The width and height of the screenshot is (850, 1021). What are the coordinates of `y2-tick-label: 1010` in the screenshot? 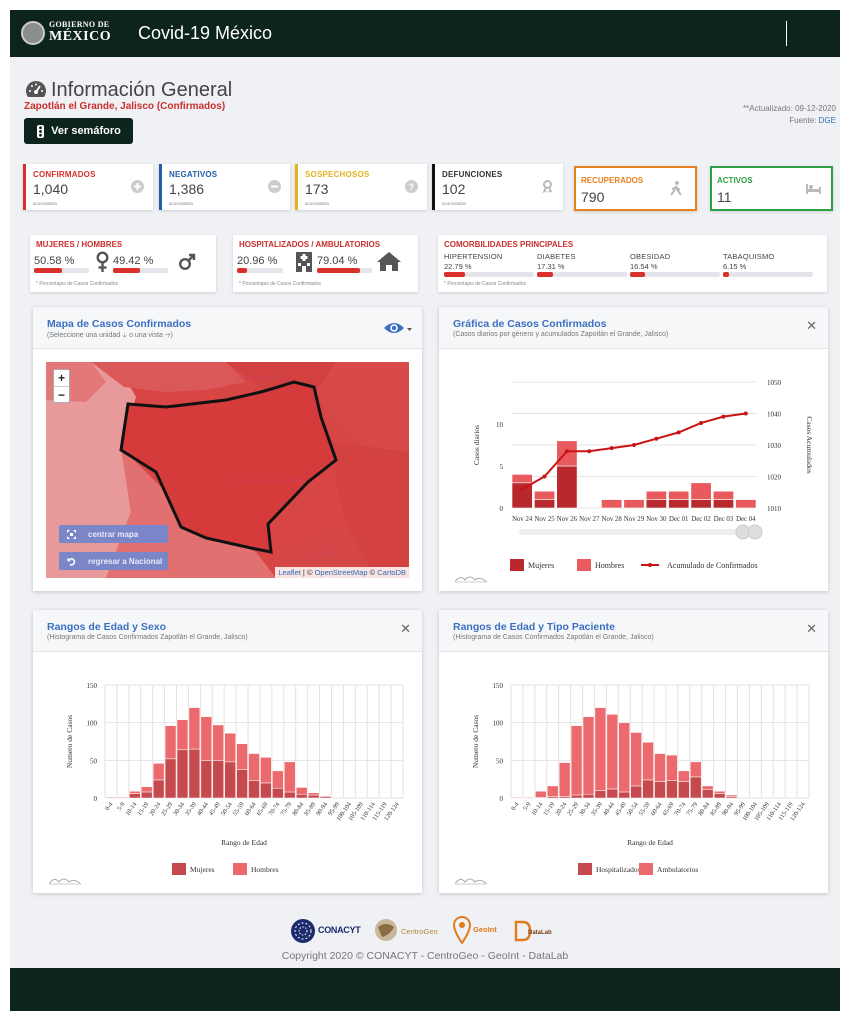 It's located at (774, 509).